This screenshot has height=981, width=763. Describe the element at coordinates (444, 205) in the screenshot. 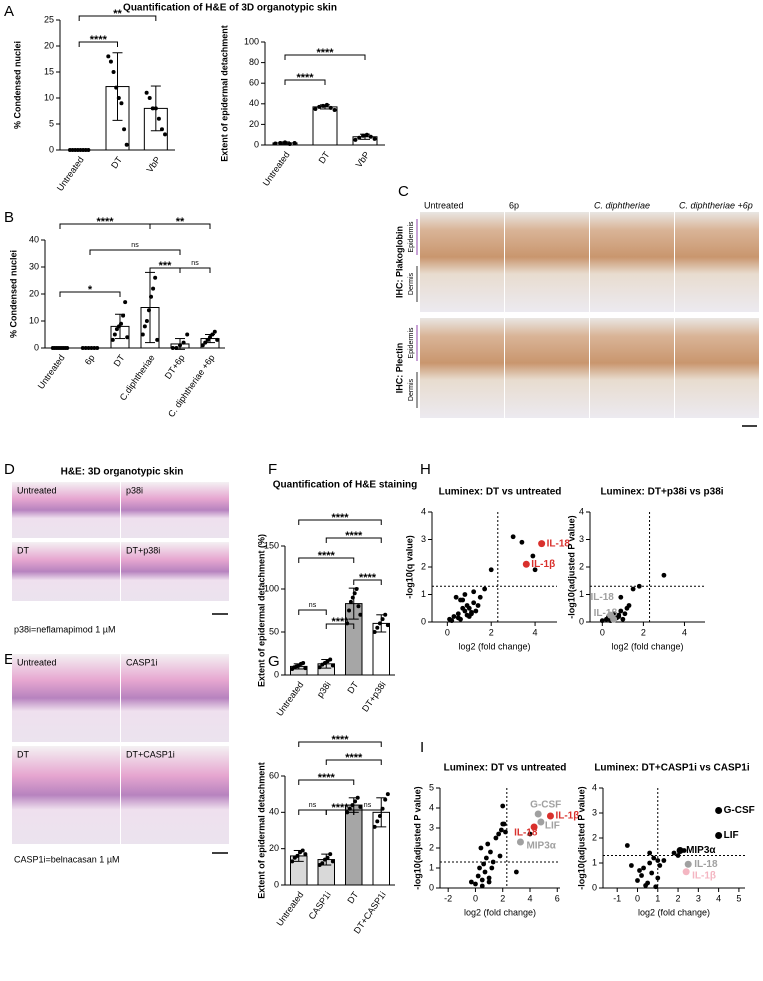

I see `column-label: Untreated` at that location.